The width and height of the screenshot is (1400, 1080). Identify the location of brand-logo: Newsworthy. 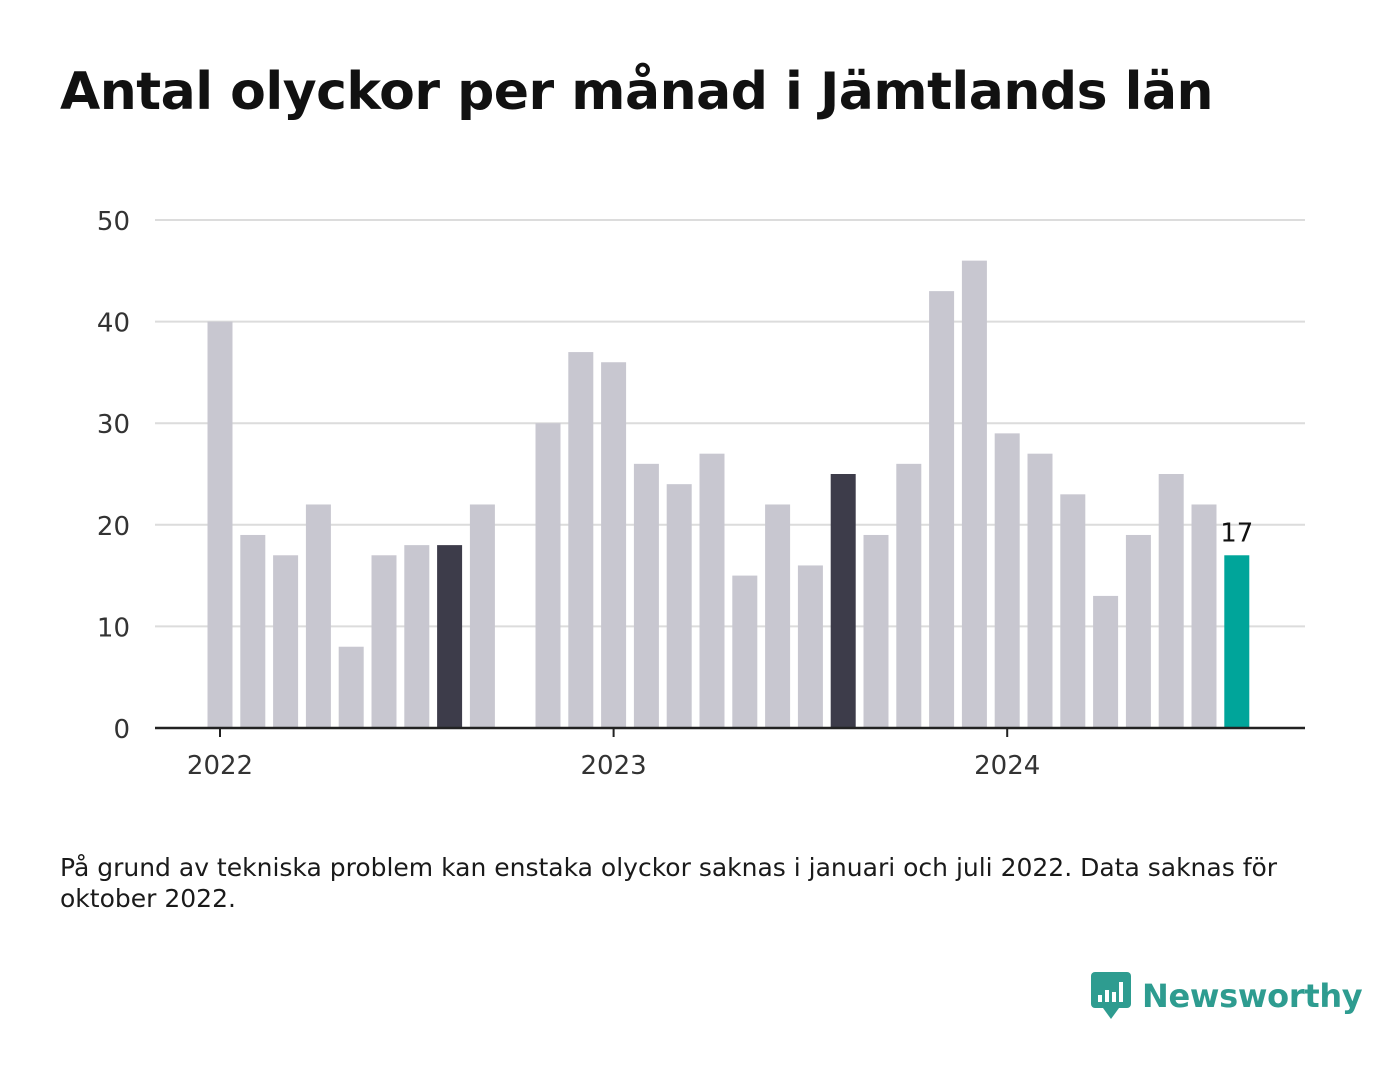
(1226, 996).